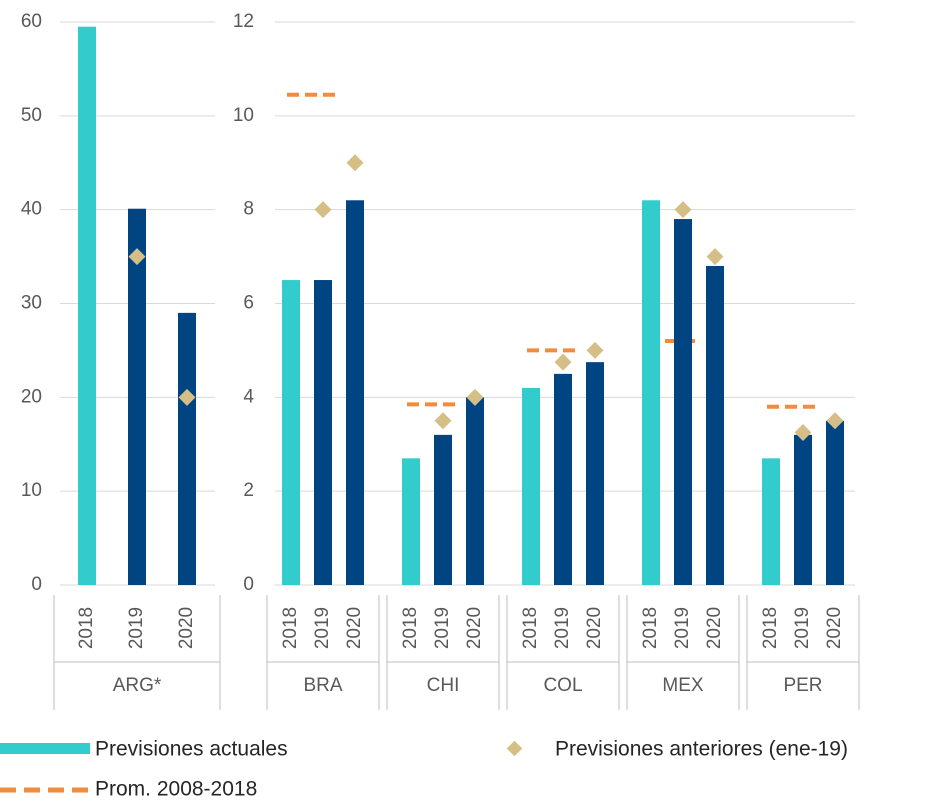 The height and width of the screenshot is (801, 930). What do you see at coordinates (562, 685) in the screenshot?
I see `group-label: COL` at bounding box center [562, 685].